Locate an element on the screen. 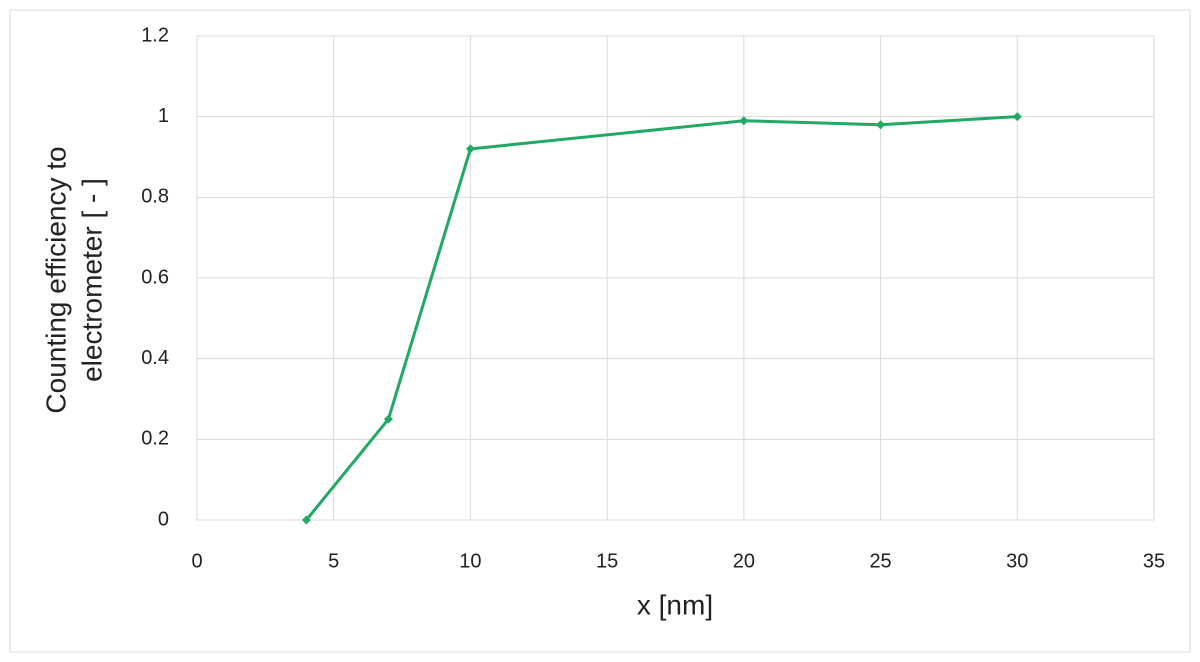 The height and width of the screenshot is (662, 1200). x-axis-title: x [nm] is located at coordinates (675, 604).